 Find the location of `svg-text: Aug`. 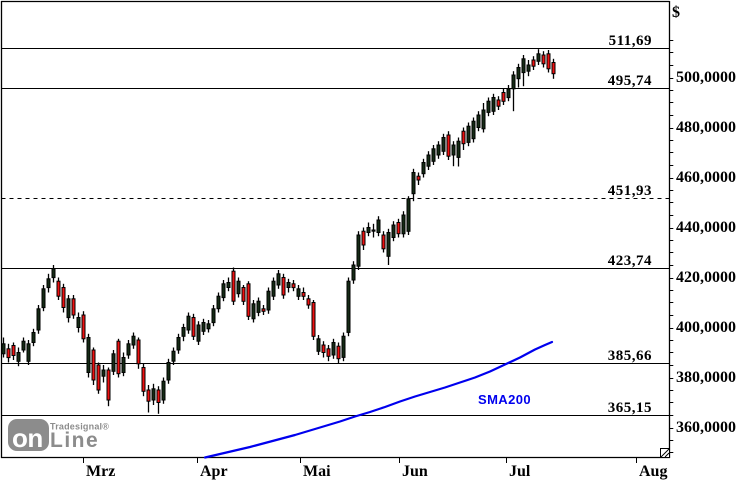

svg-text: Aug is located at coordinates (653, 471).